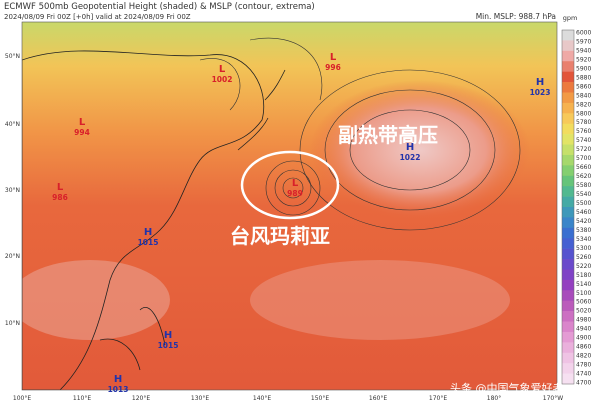  Describe the element at coordinates (583, 41) in the screenshot. I see `colorbar-label: 5970` at that location.